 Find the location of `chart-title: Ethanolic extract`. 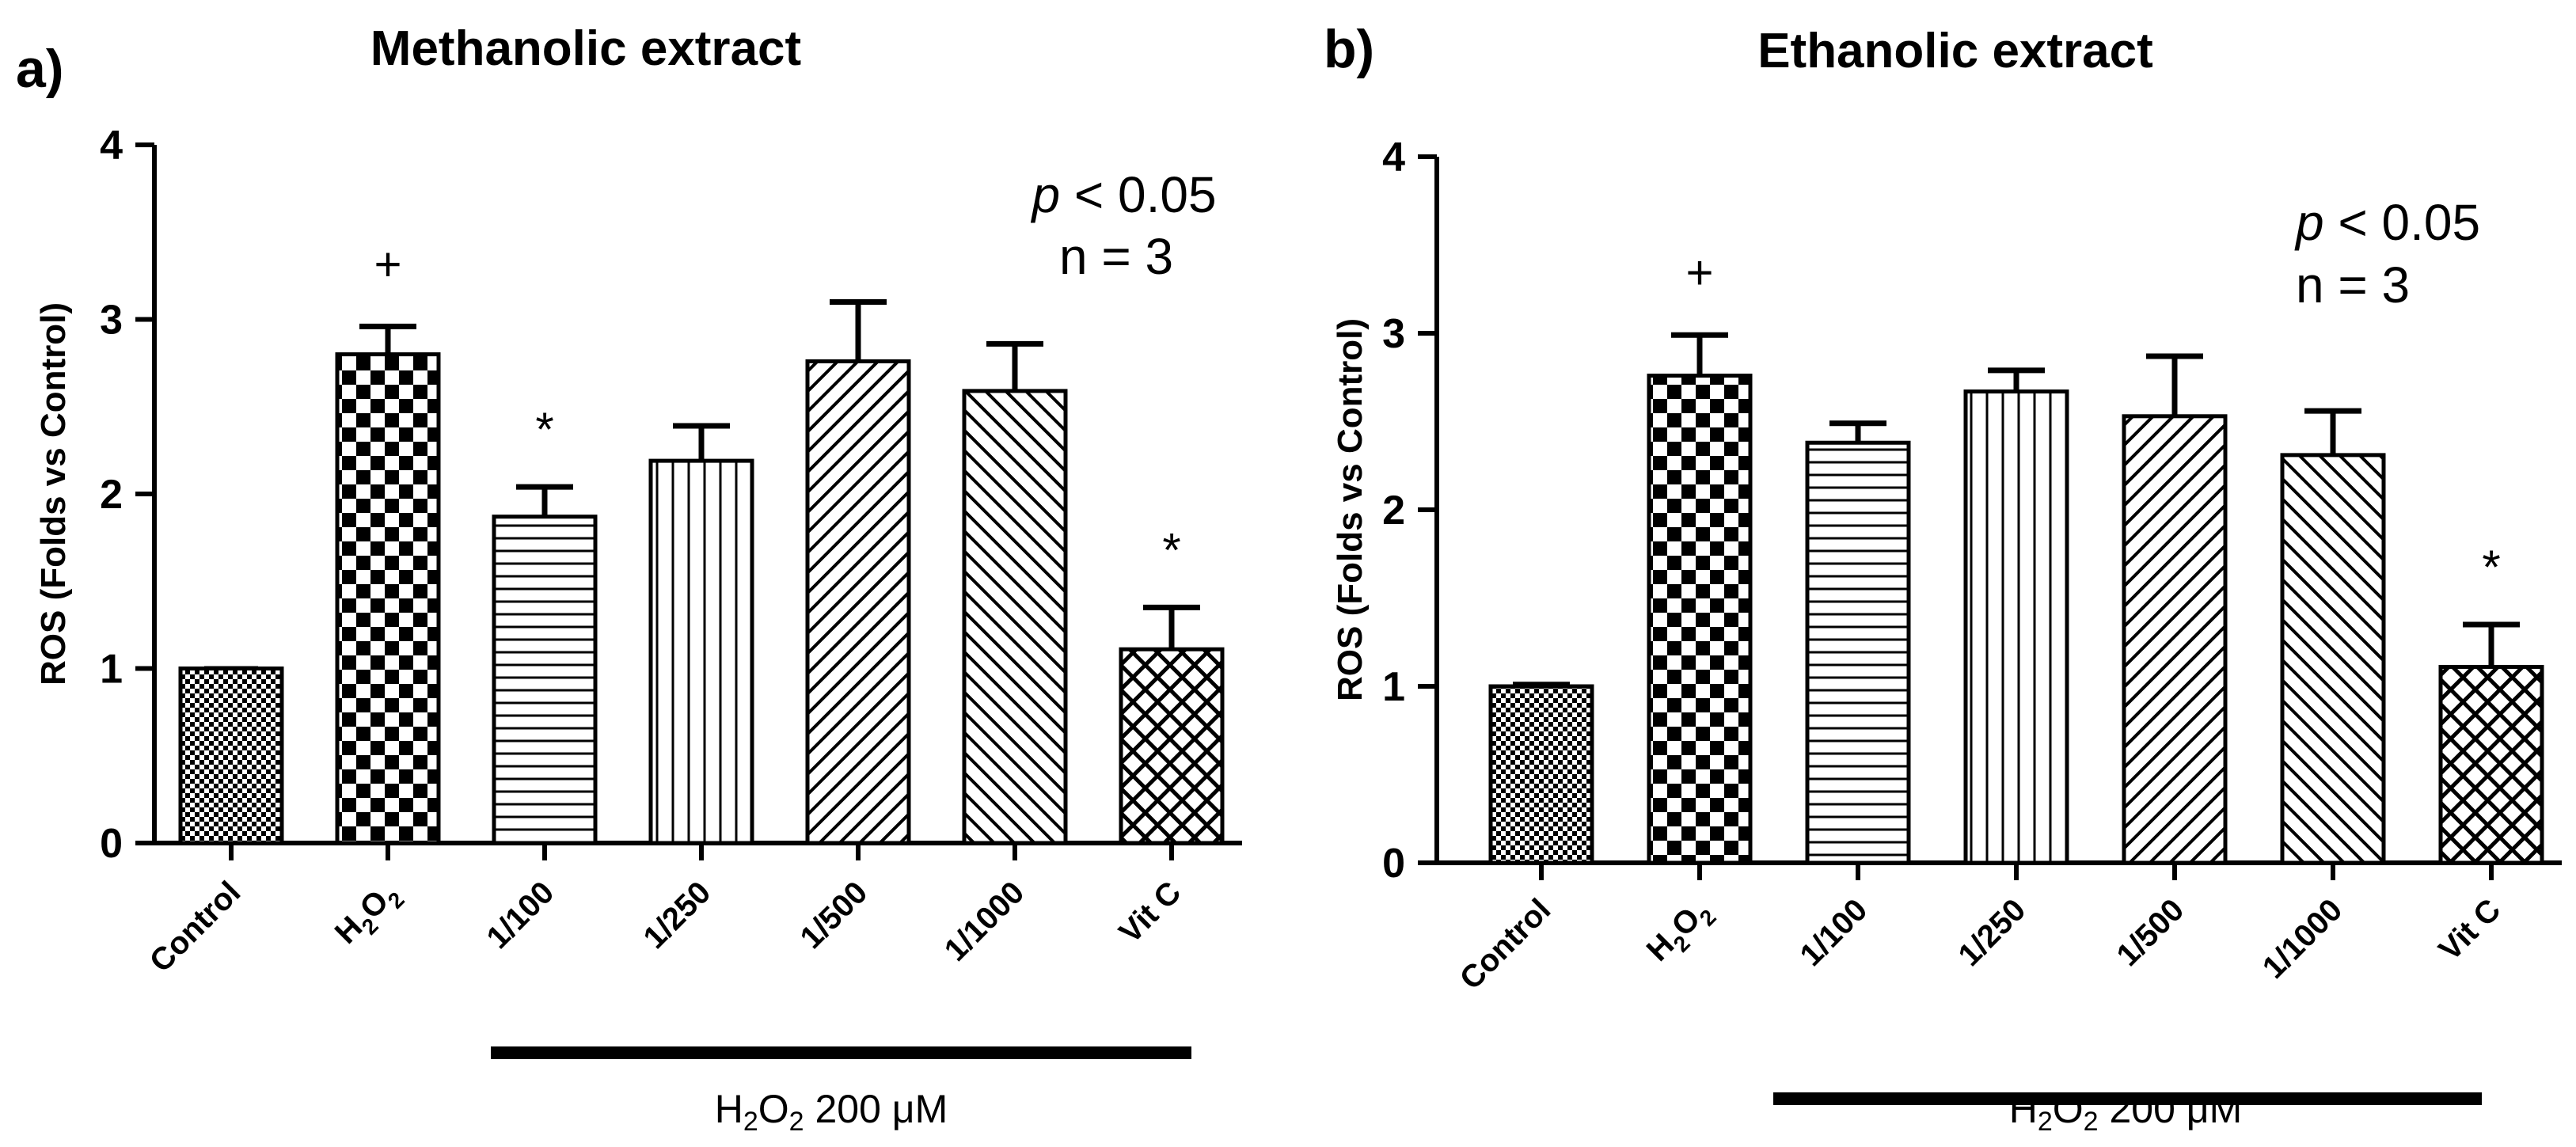

chart-title: Ethanolic extract is located at coordinates (1955, 51).